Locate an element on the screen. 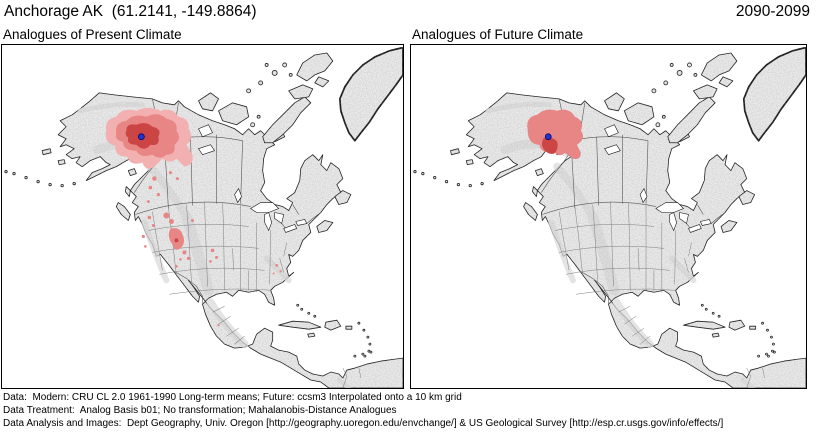  analogue-regions-present is located at coordinates (193, 217).